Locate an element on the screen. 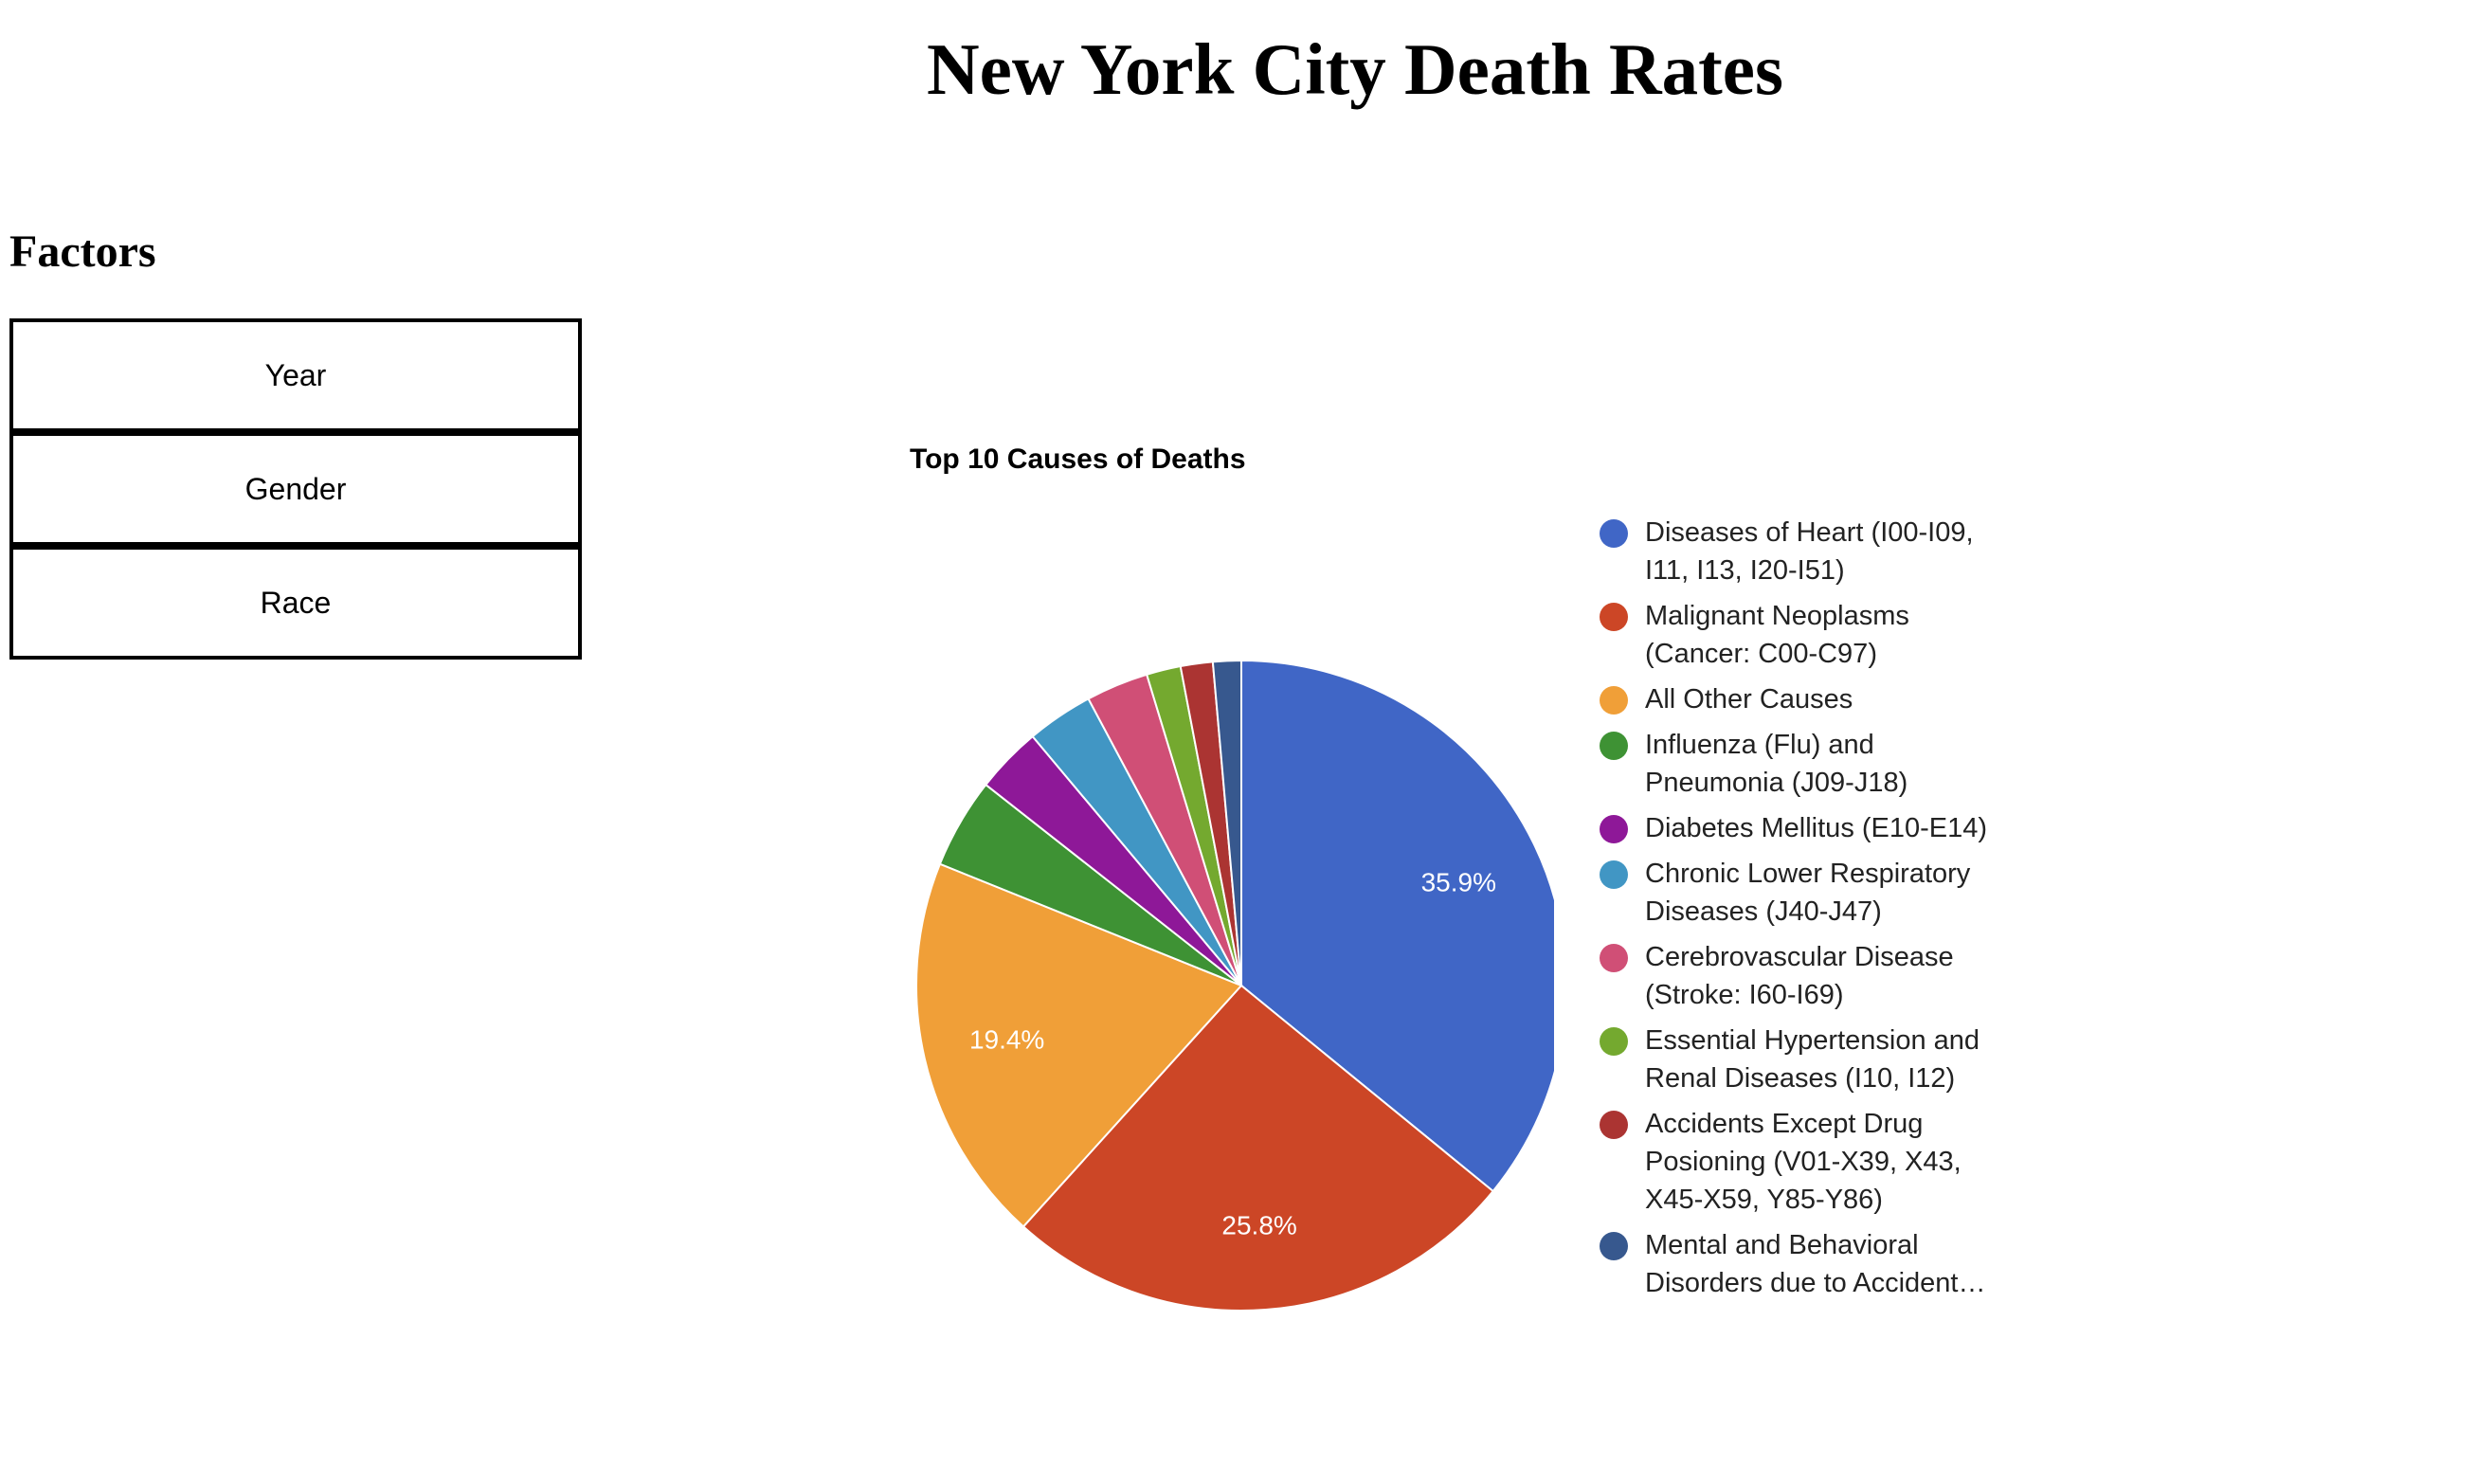 Image resolution: width=2477 pixels, height=1484 pixels. legend-item-5: Diabetes Mellitus (E10-E14) is located at coordinates (1799, 828).